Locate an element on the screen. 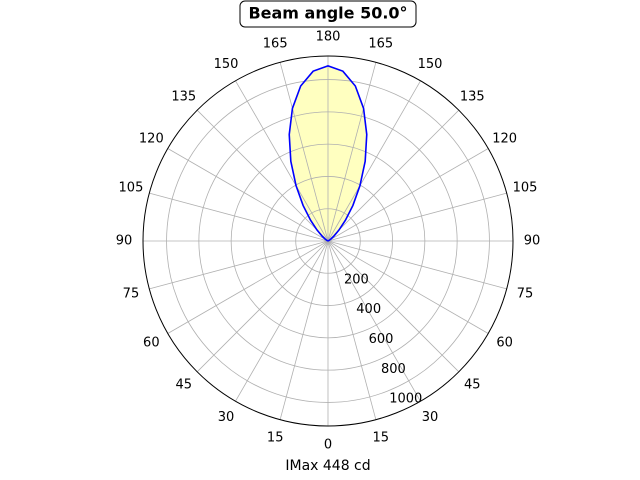  radial-grid-line is located at coordinates (328, 241).